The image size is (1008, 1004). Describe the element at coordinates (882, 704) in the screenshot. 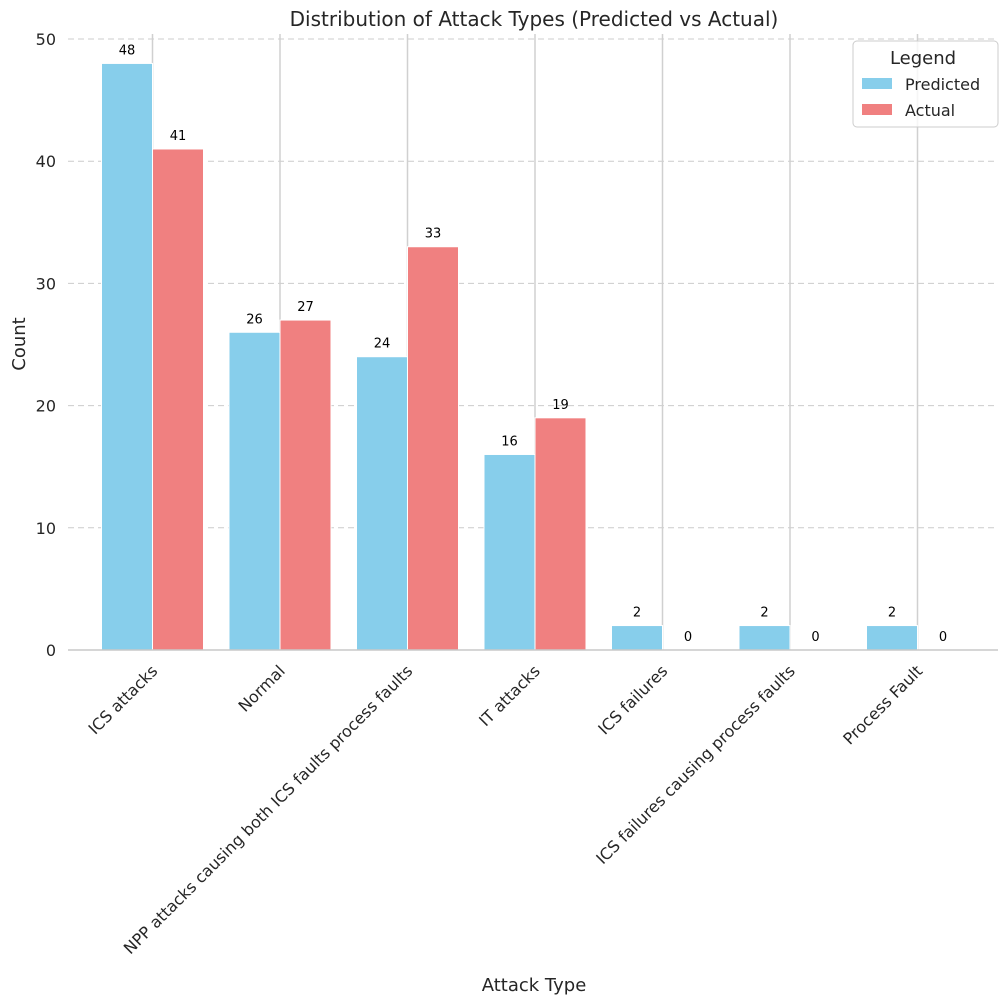

I see `x-tick-label: Process Fault` at that location.